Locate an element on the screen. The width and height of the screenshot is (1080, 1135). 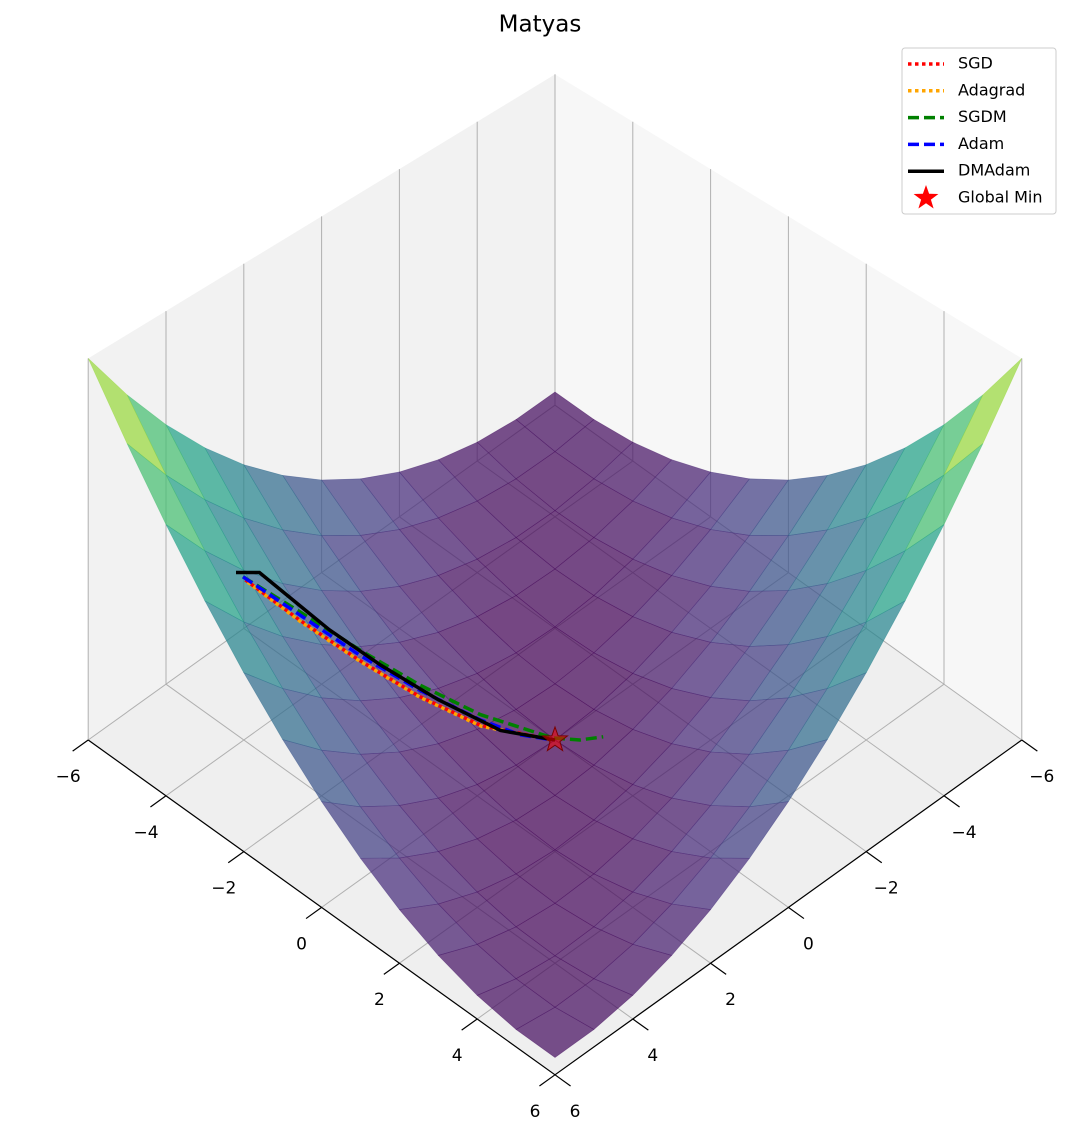
y-tick-label: 4 is located at coordinates (652, 1056).